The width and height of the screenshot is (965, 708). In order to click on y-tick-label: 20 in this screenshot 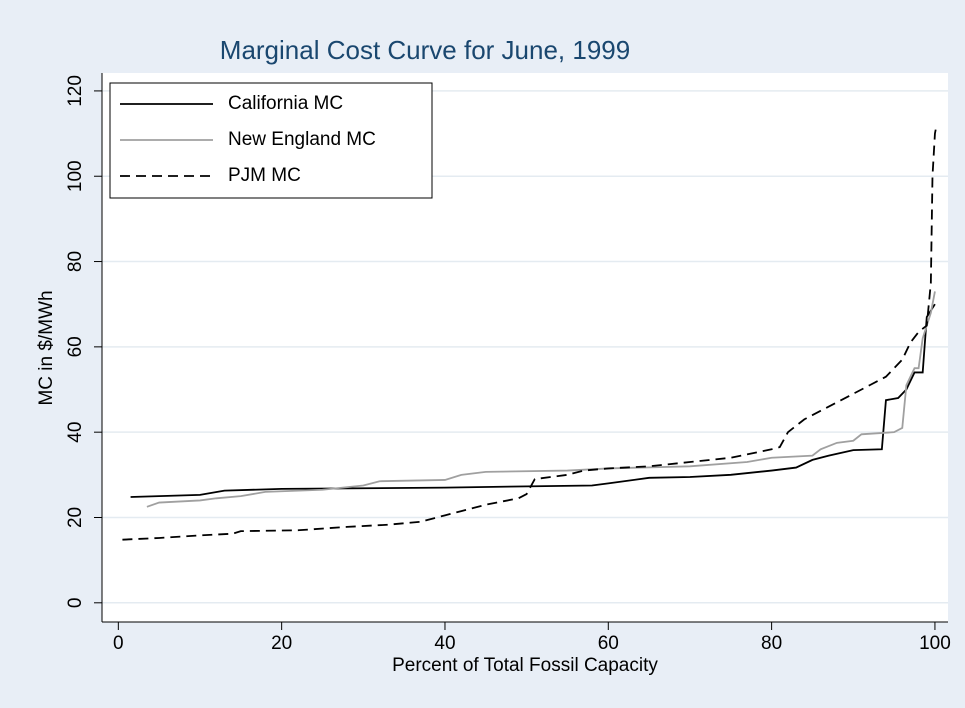, I will do `click(75, 517)`.